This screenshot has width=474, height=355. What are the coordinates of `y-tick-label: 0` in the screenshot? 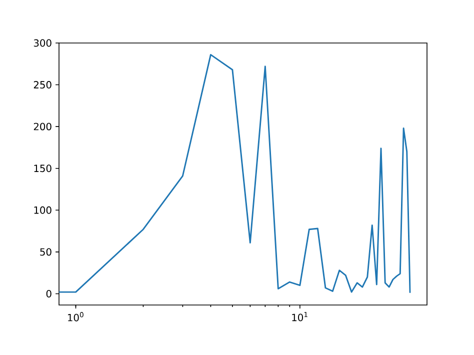 It's located at (49, 294).